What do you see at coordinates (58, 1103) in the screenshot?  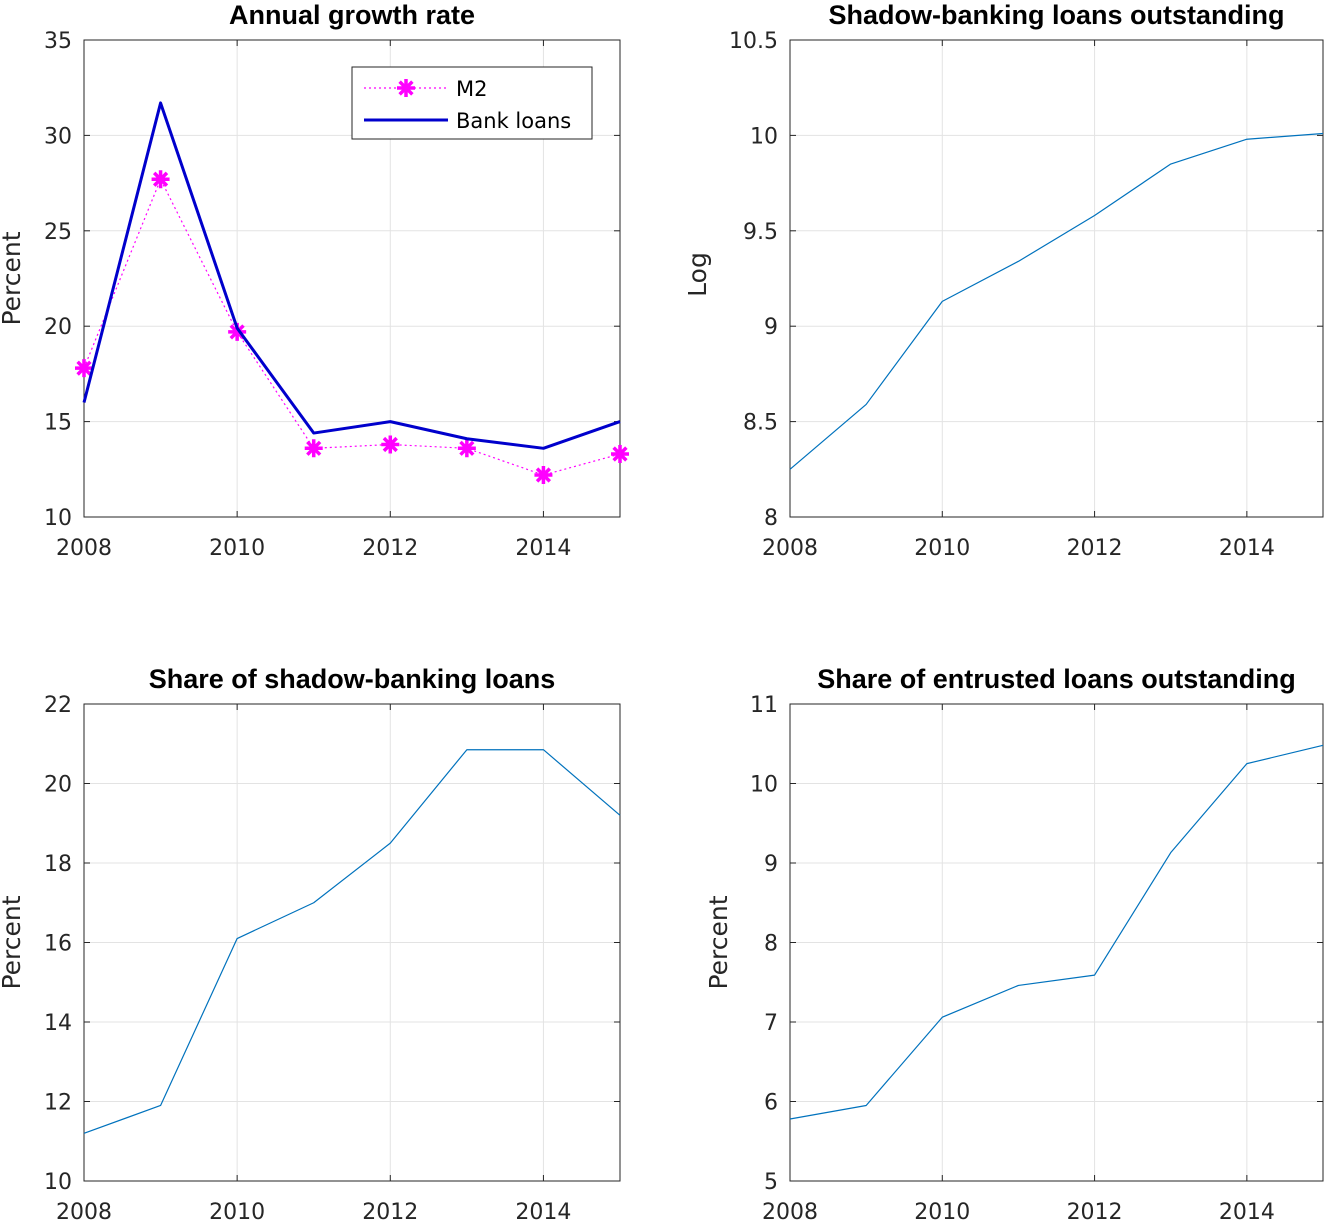 I see `y-tick-label: 12` at bounding box center [58, 1103].